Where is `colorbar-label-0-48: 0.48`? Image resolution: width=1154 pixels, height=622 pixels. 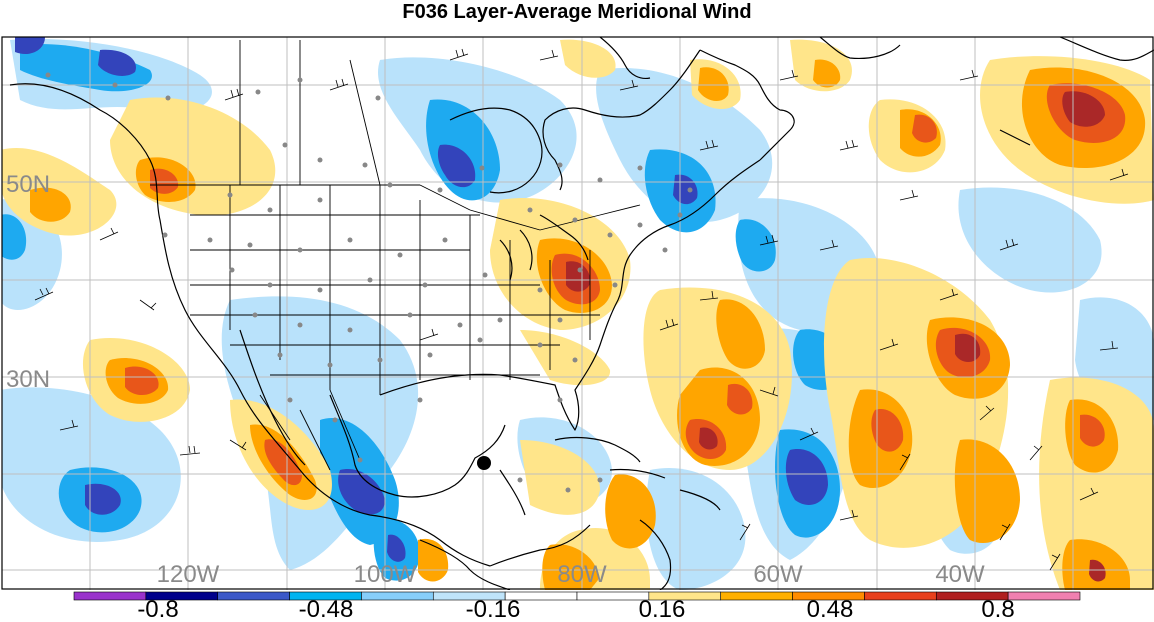 colorbar-label-0-48: 0.48 is located at coordinates (830, 609).